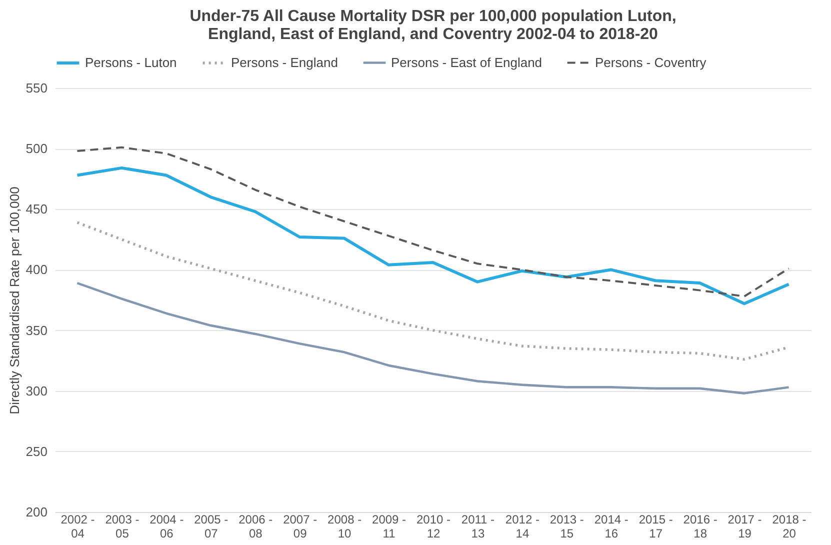  I want to click on legend-label: Persons - East of England, so click(466, 62).